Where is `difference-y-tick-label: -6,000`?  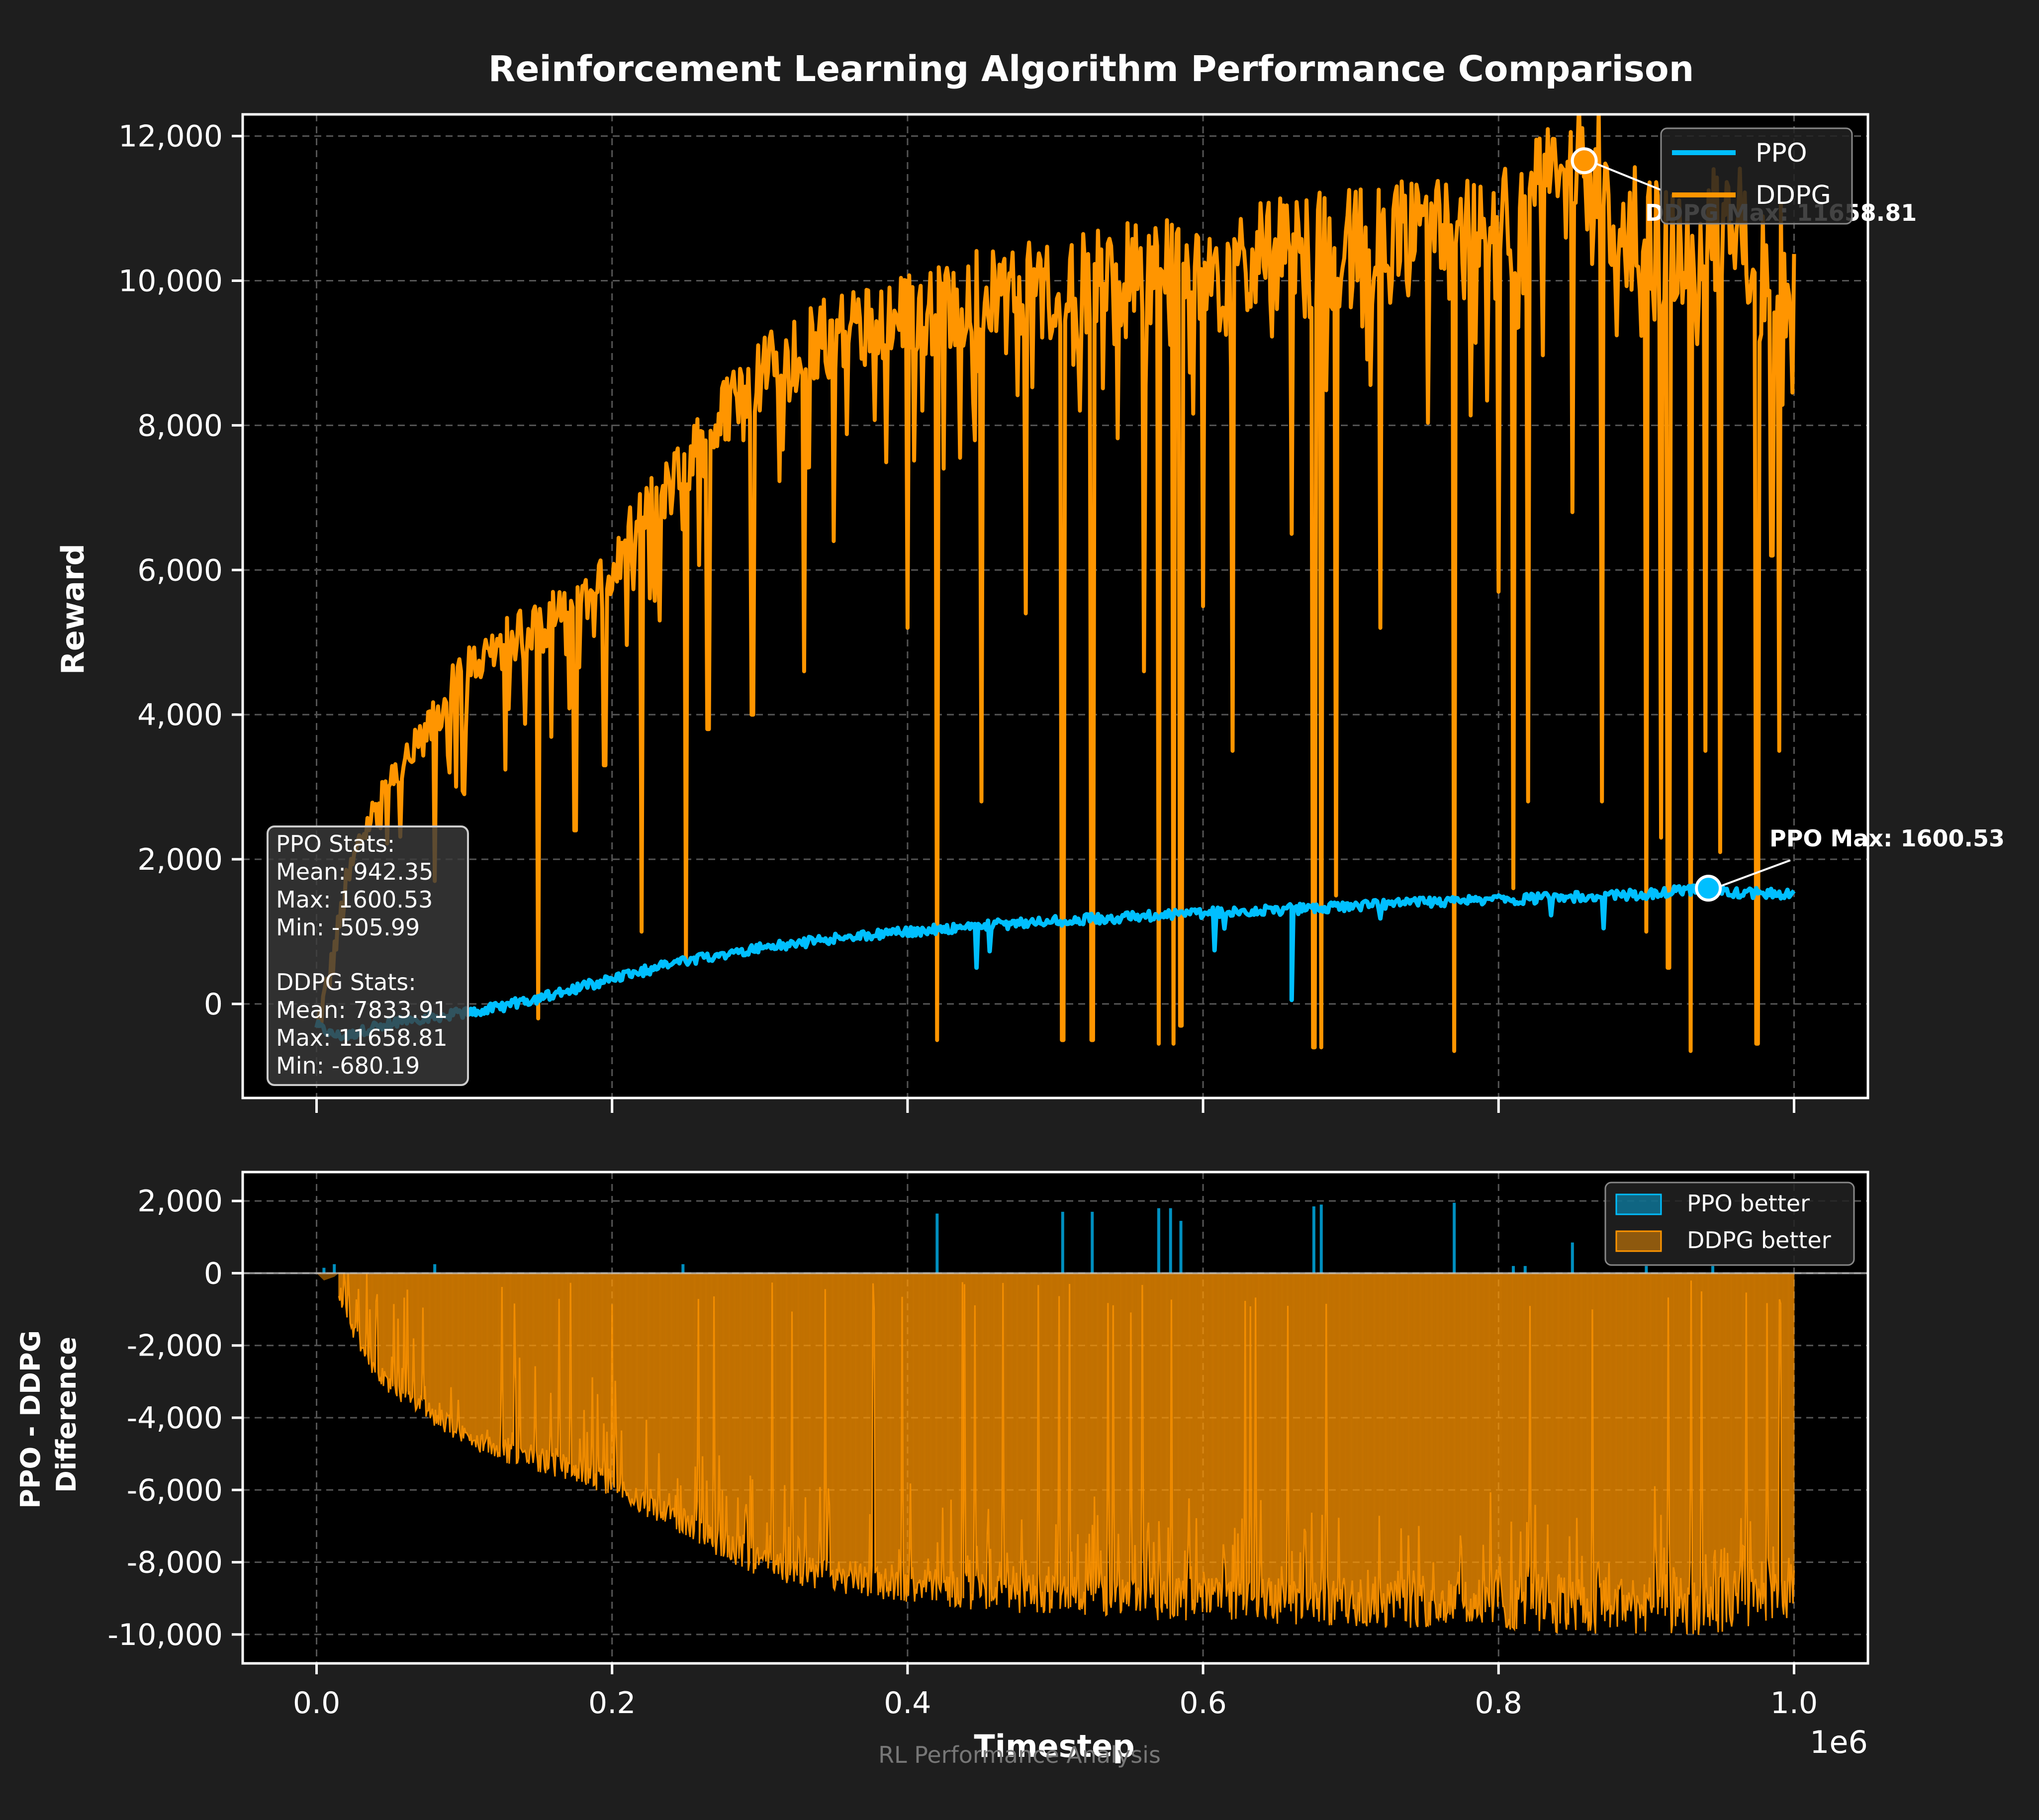
difference-y-tick-label: -6,000 is located at coordinates (175, 1490).